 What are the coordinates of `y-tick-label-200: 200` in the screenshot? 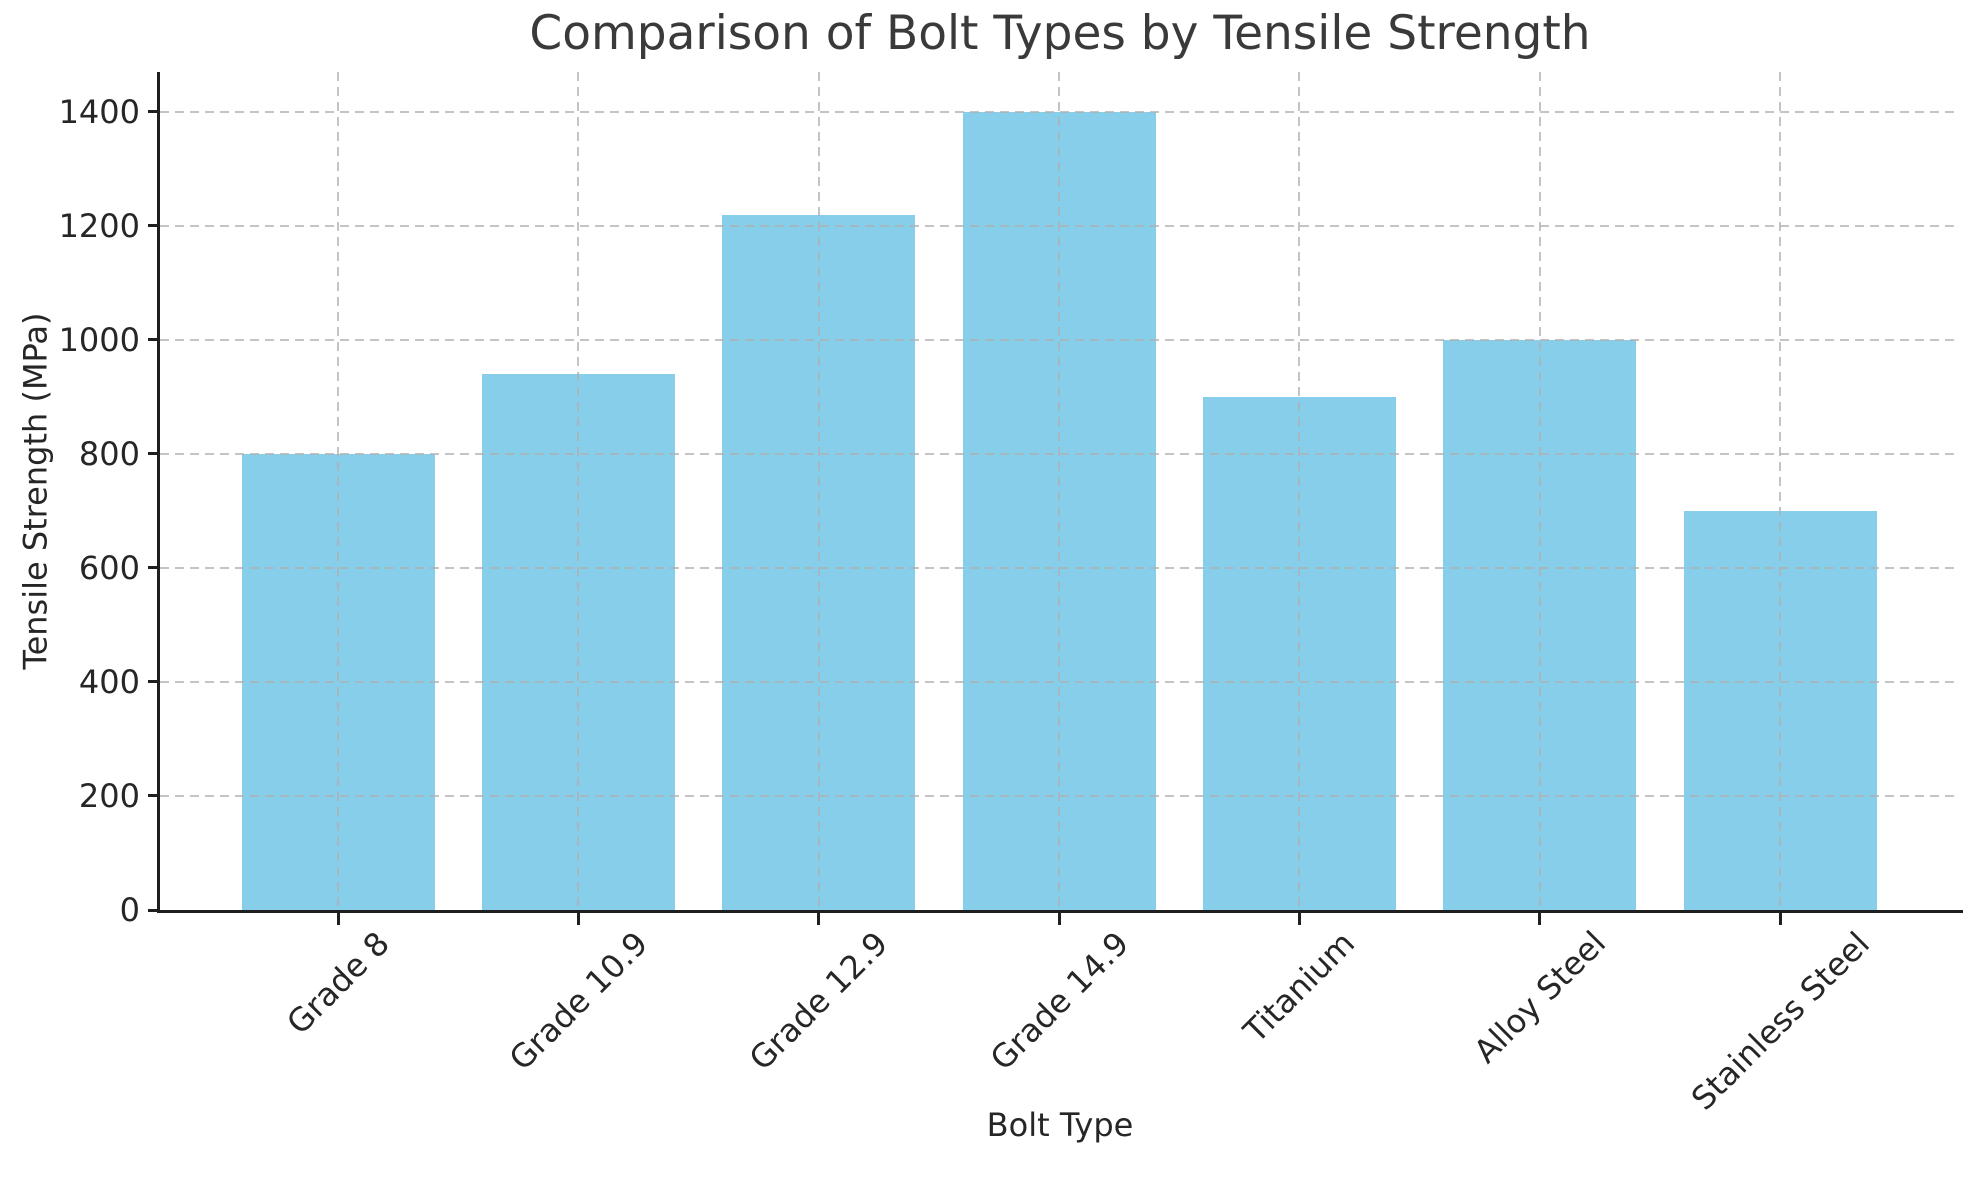 It's located at (109, 795).